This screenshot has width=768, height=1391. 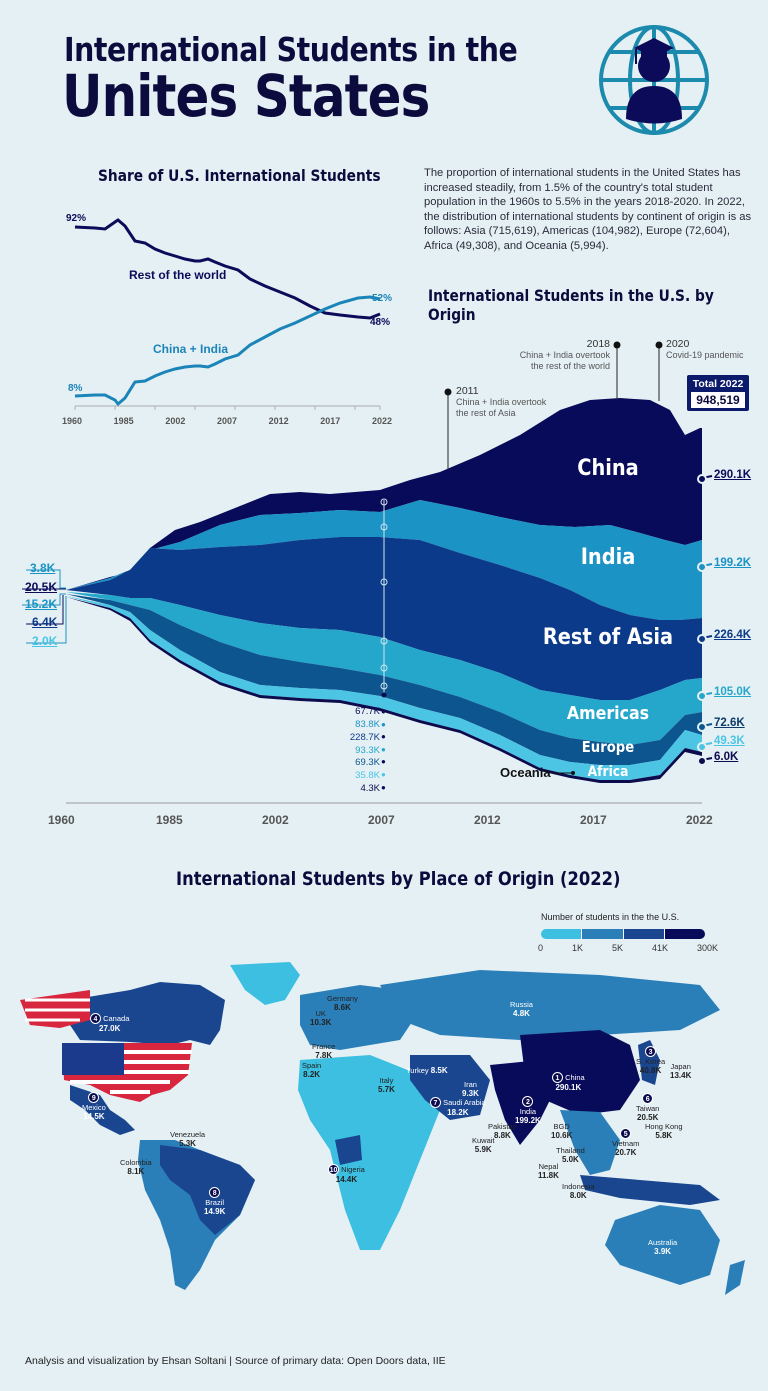 I want to click on legend-ticks: 0 1K 5K 41K 300K, so click(x=628, y=948).